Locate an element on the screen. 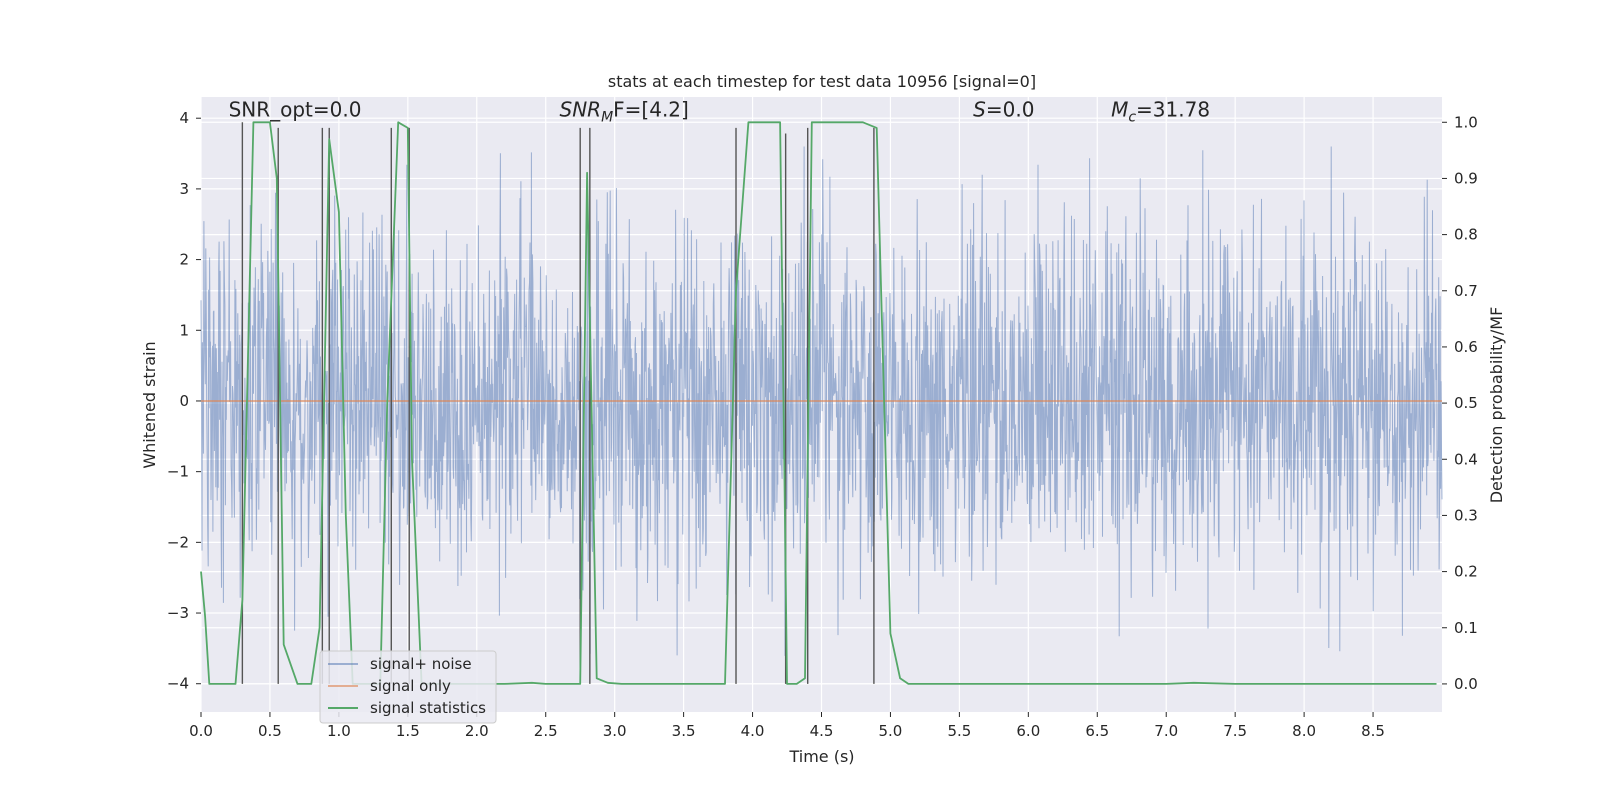 This screenshot has width=1600, height=800. x-tick-label-4: 2.0 is located at coordinates (477, 731).